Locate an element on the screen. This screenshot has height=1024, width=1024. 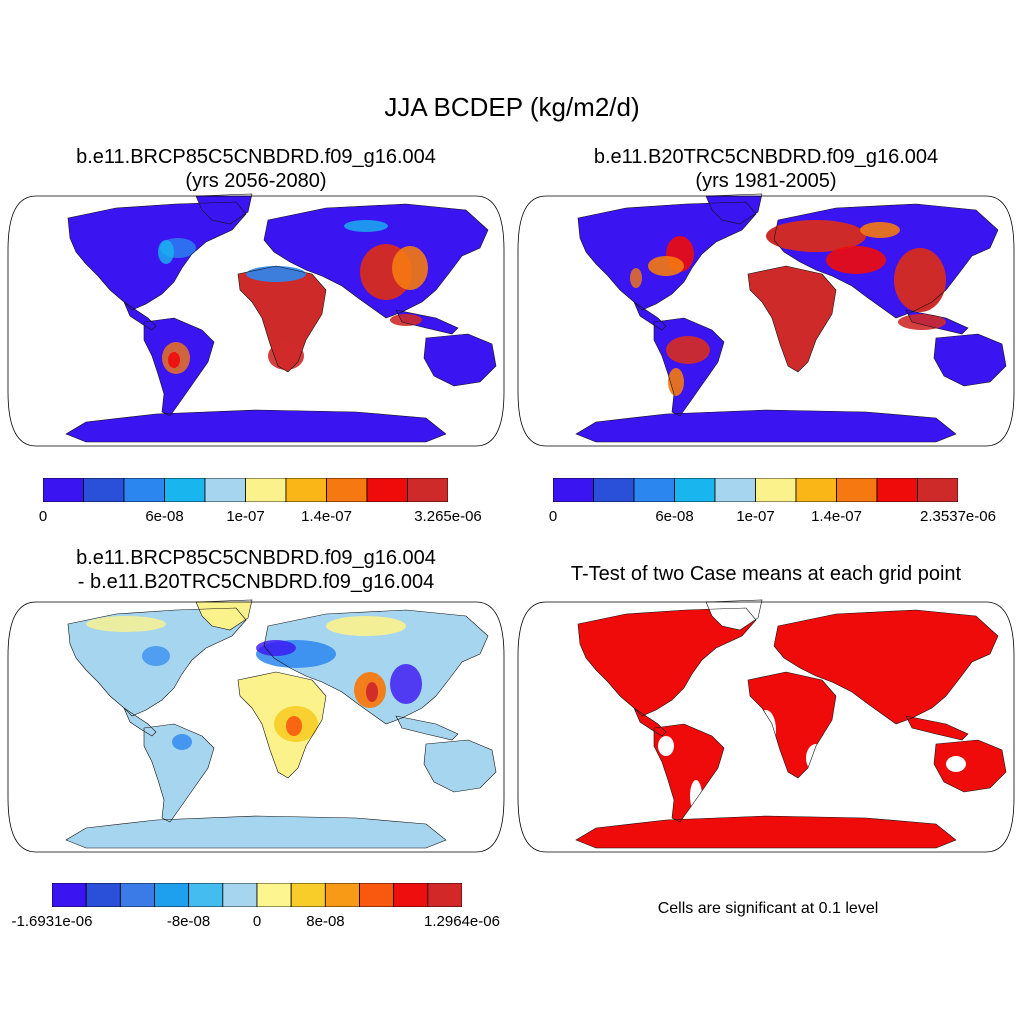
map4-northAmerica is located at coordinates (667, 662).